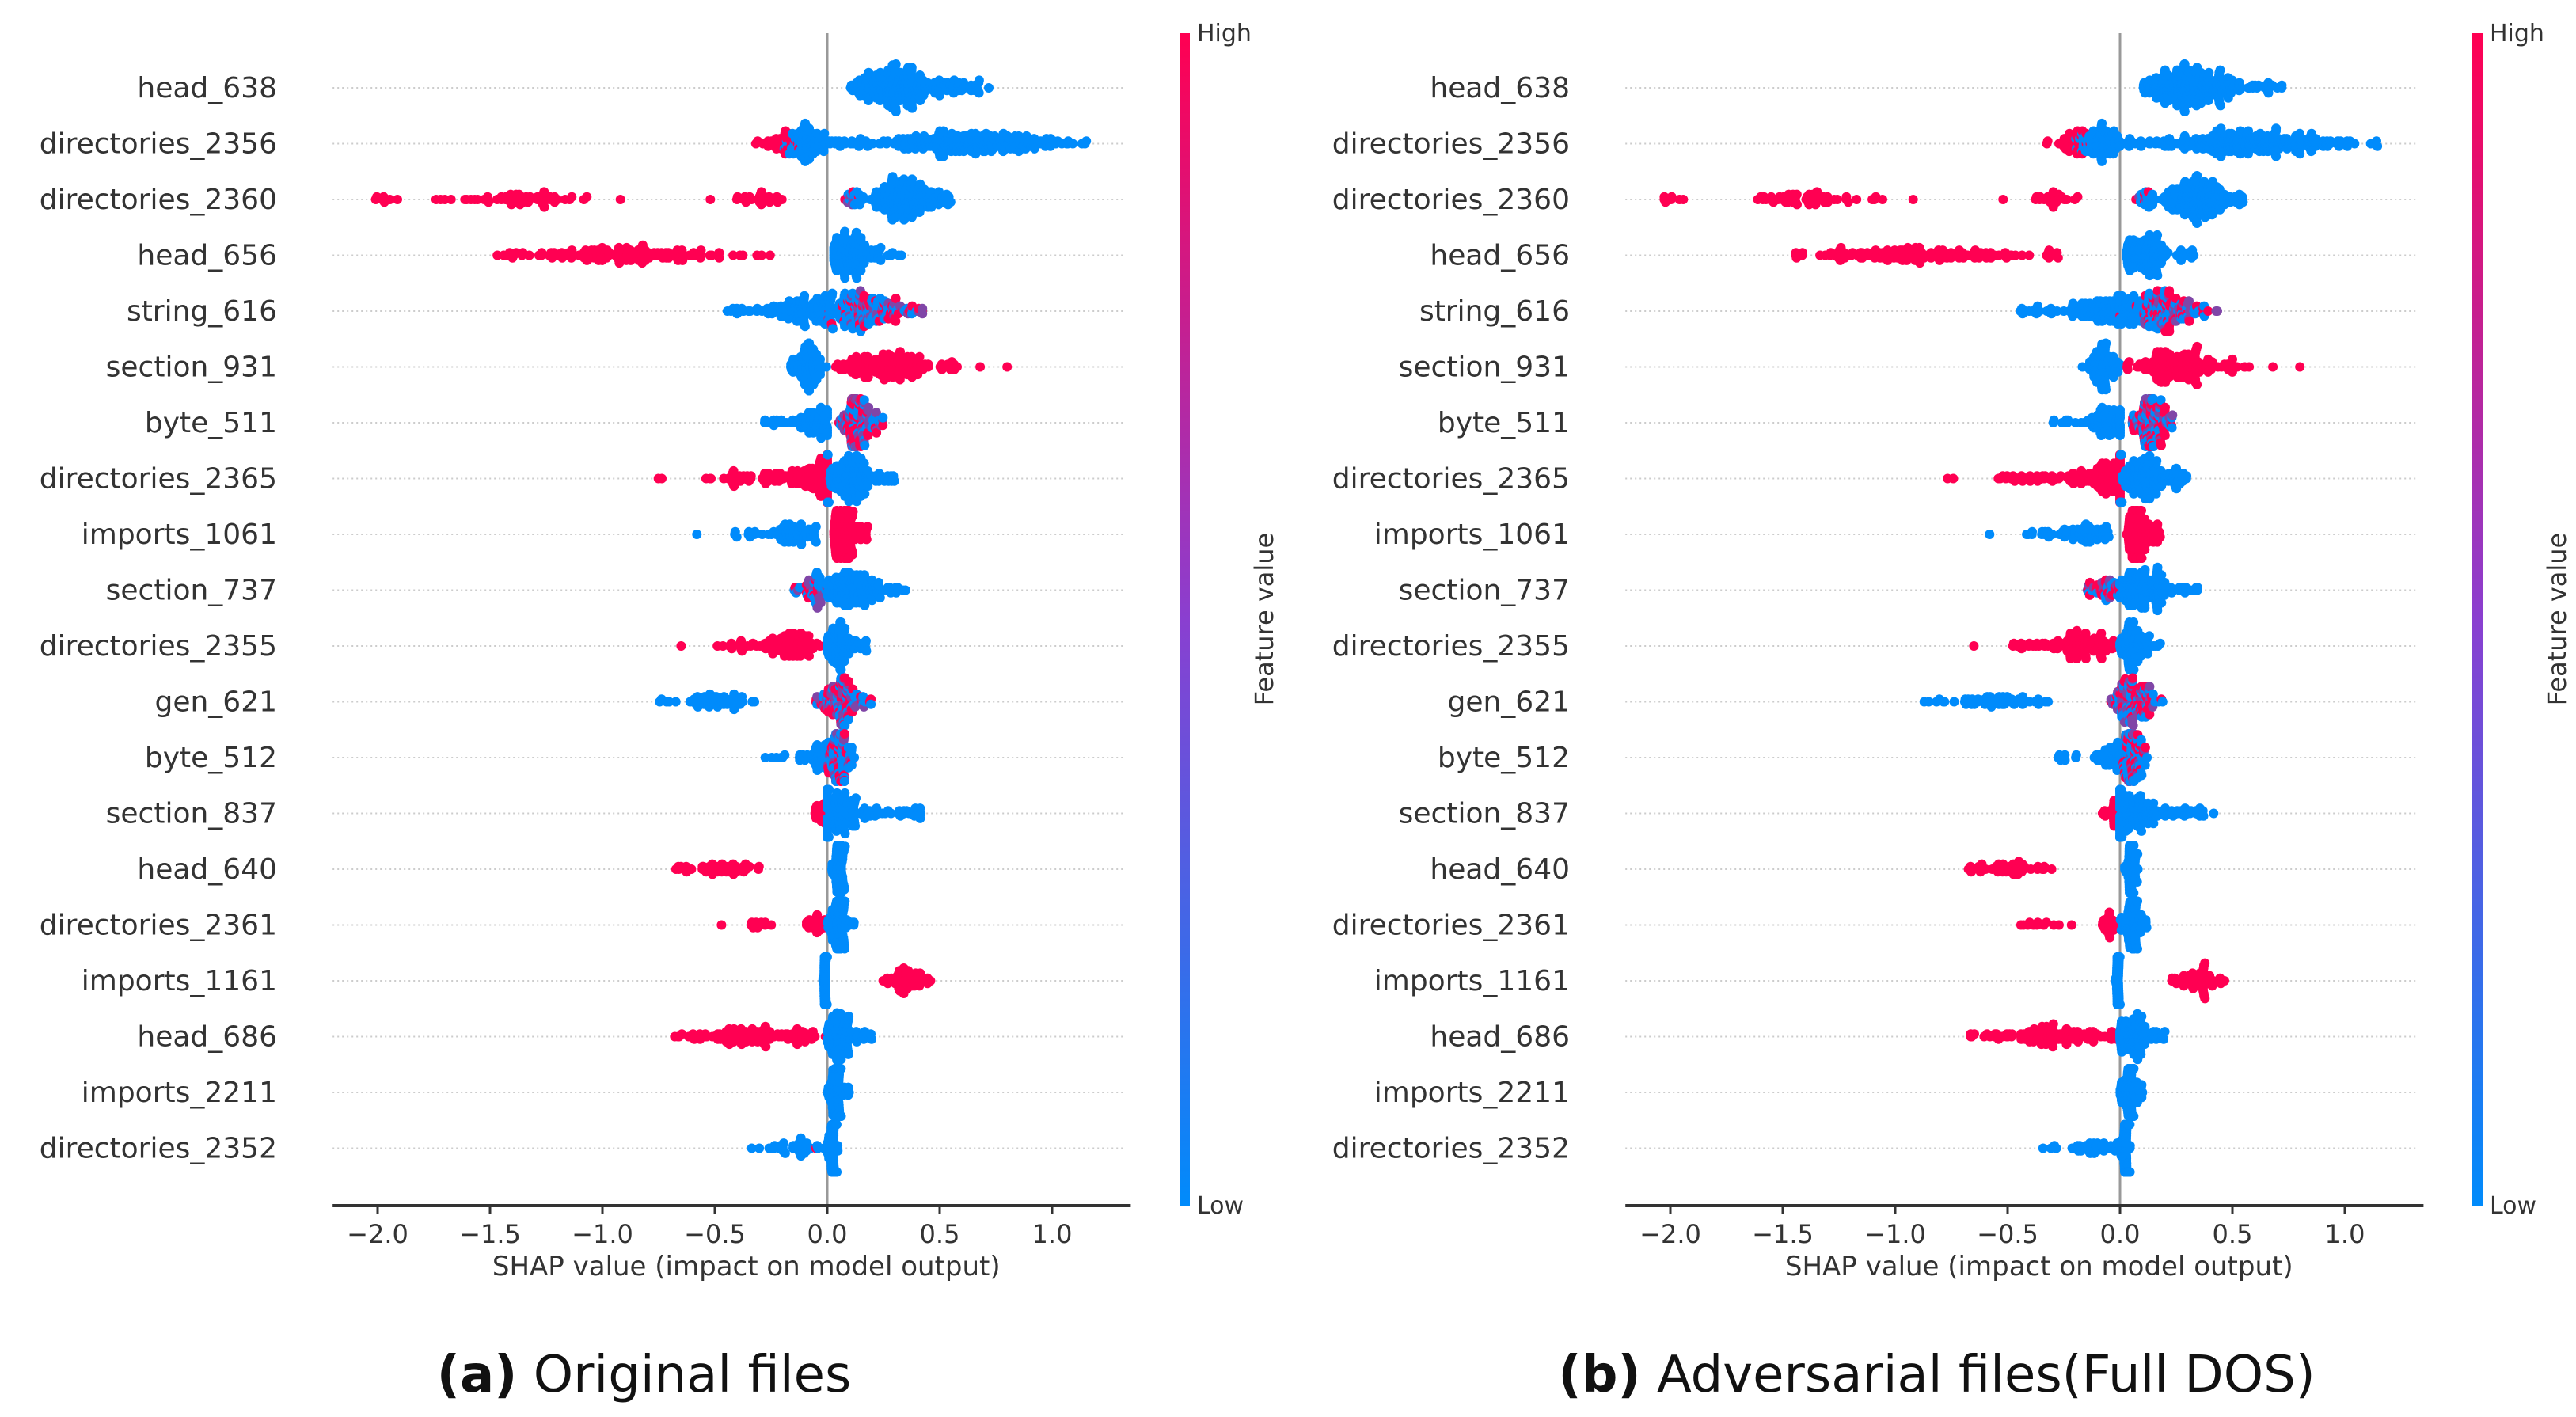  I want to click on x-tick-label: 0.0, so click(827, 1234).